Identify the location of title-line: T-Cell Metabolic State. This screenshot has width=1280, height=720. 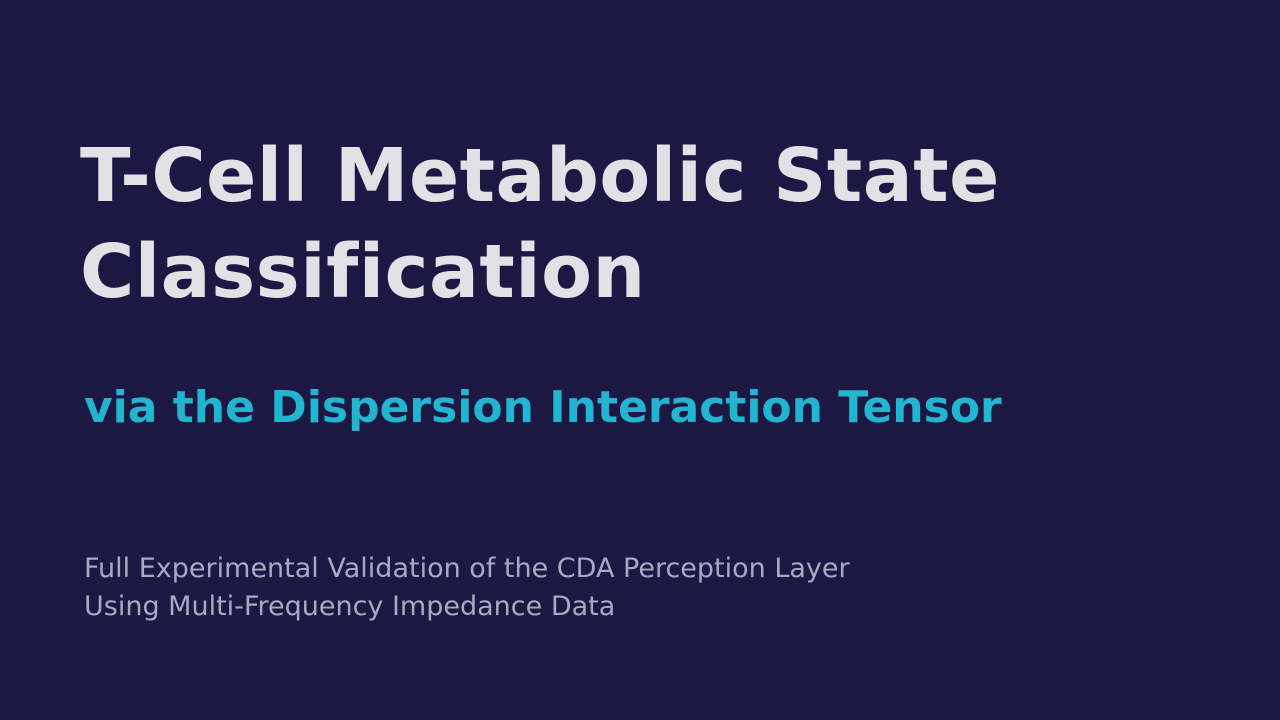
(540, 176).